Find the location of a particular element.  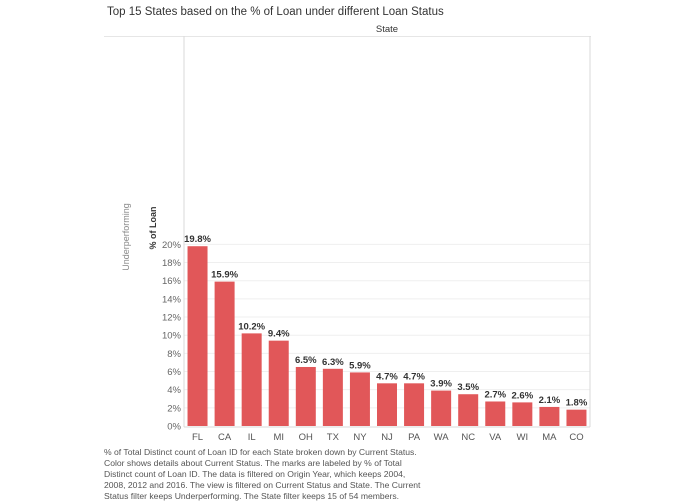

bar-wi is located at coordinates (522, 414).